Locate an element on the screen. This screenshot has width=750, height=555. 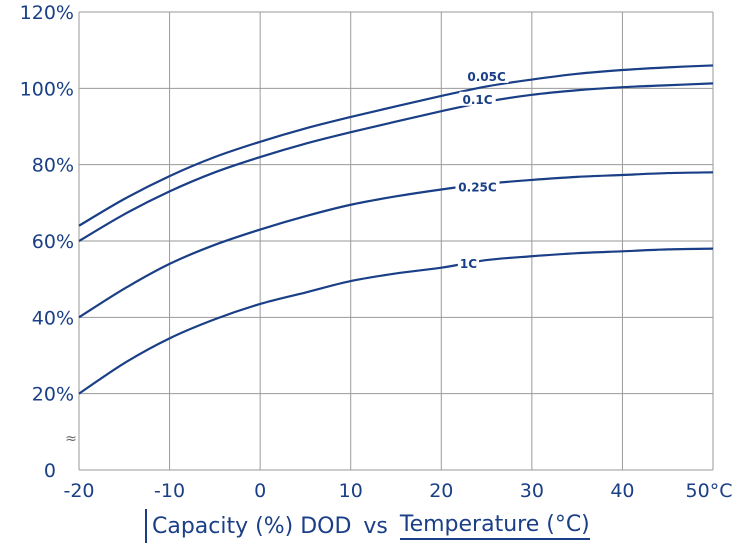
axis-break-symbol: ≈ is located at coordinates (71, 439).